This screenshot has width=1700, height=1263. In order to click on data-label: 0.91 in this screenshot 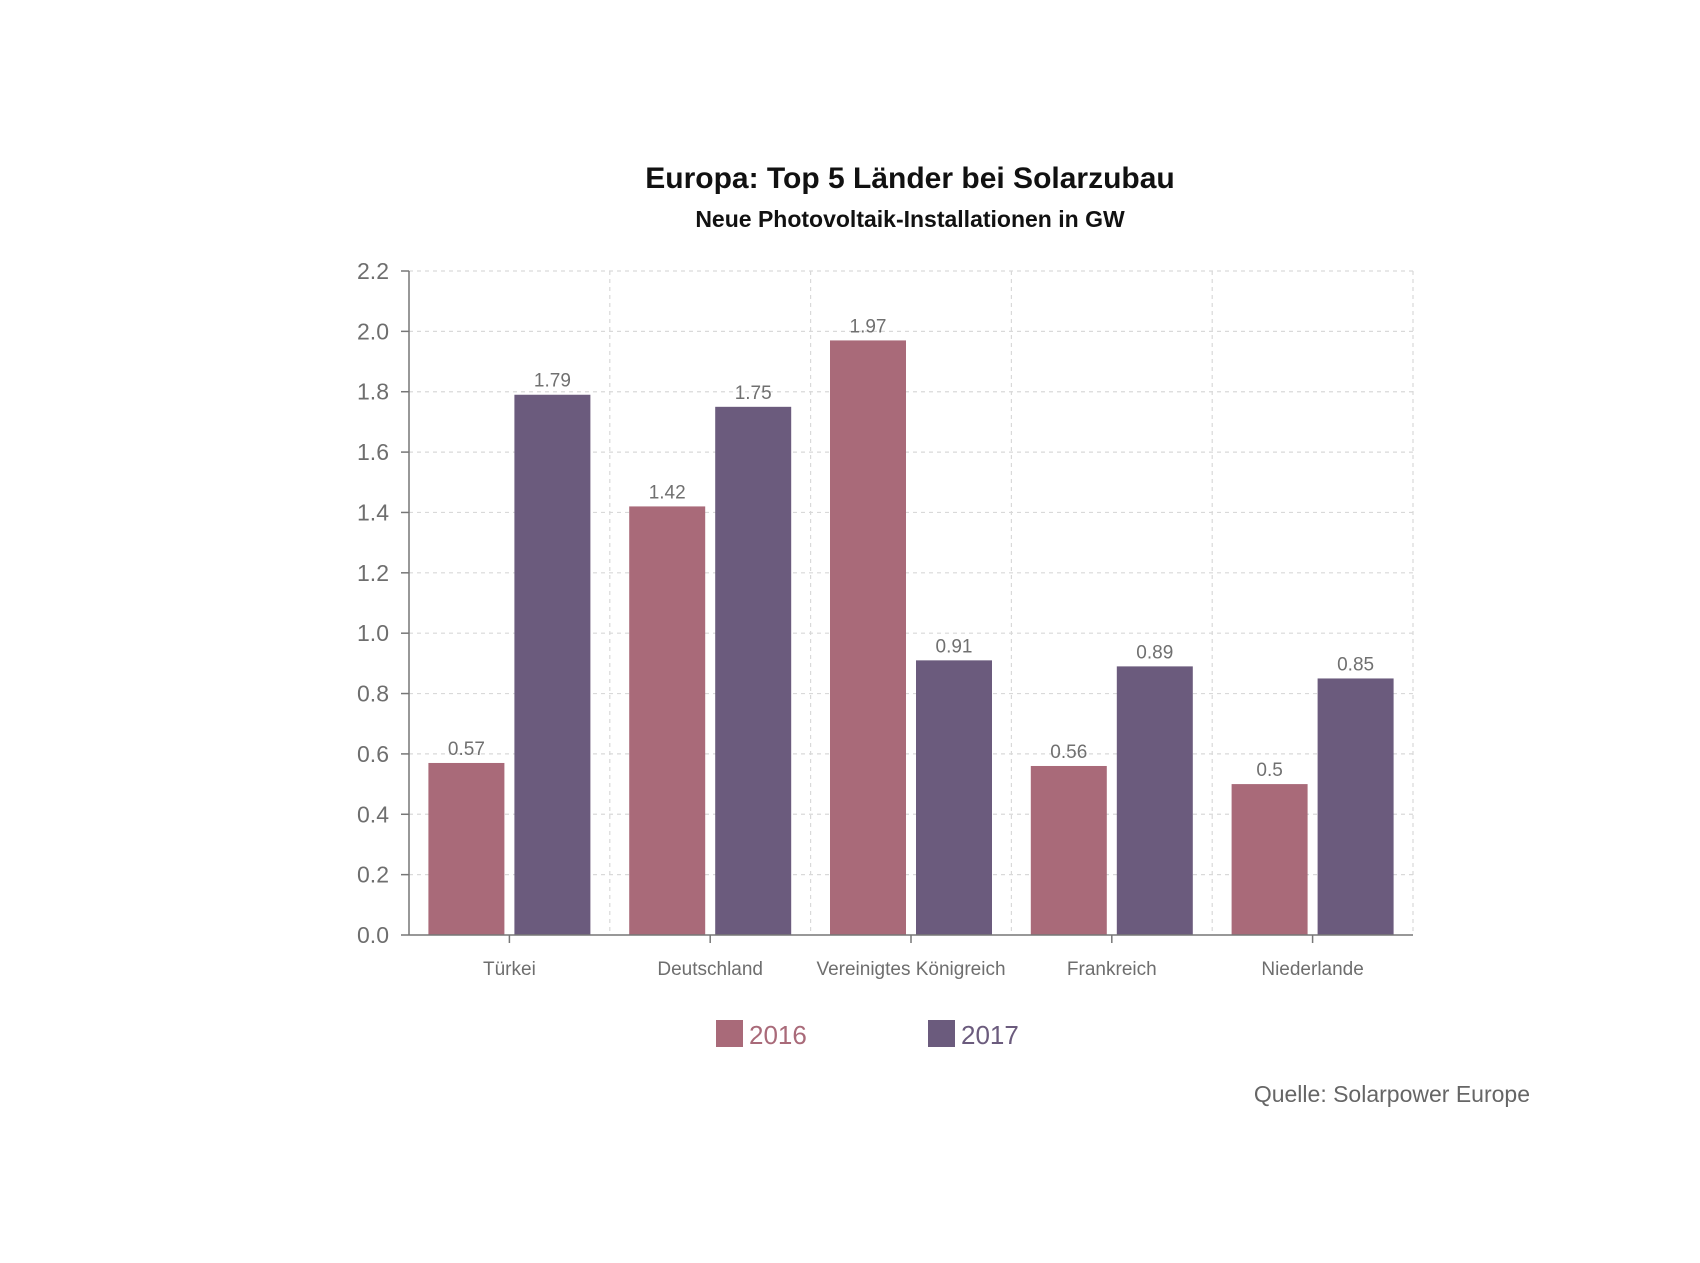, I will do `click(954, 646)`.